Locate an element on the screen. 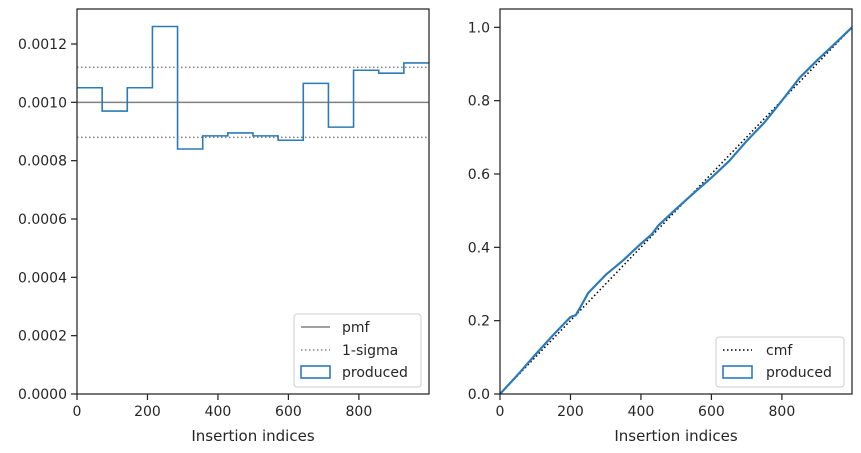 This screenshot has height=453, width=861. histogram-y-tick-label: 0.0000 is located at coordinates (42, 395).